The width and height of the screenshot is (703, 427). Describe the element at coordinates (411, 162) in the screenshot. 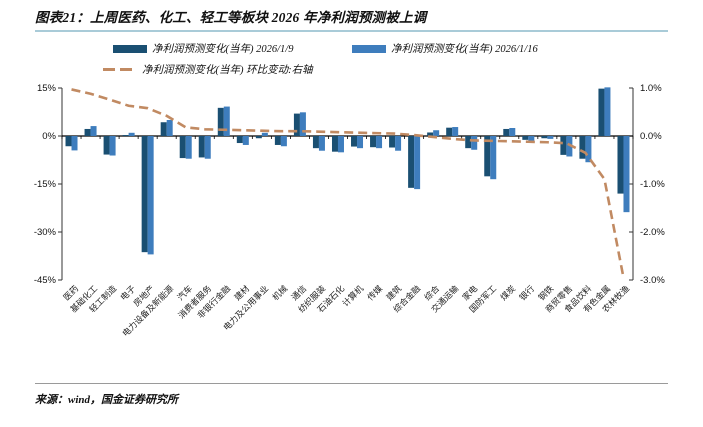

I see `bar-series1-综合金融` at that location.